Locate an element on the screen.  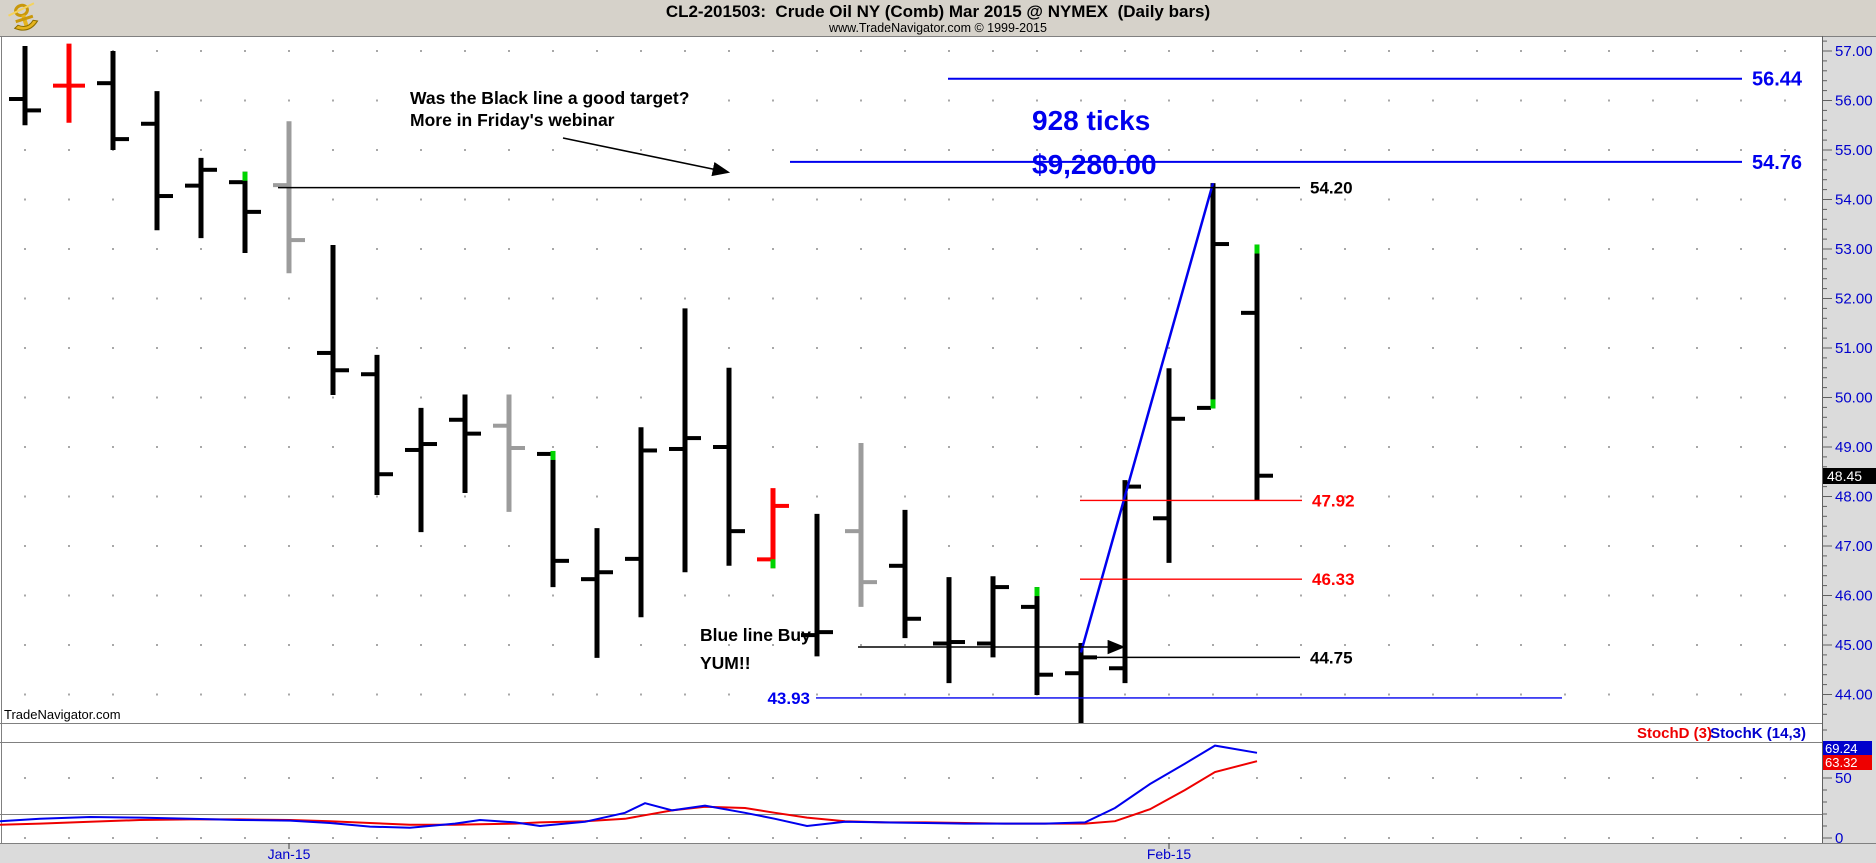
trade-navigator-logo-icon is located at coordinates (24, 18).